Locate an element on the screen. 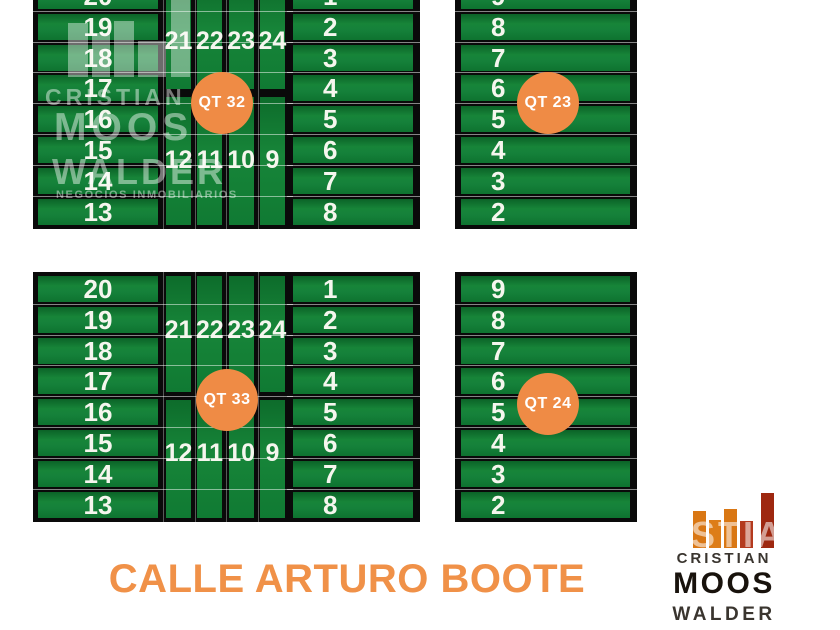  lot-number: 12 is located at coordinates (178, 160).